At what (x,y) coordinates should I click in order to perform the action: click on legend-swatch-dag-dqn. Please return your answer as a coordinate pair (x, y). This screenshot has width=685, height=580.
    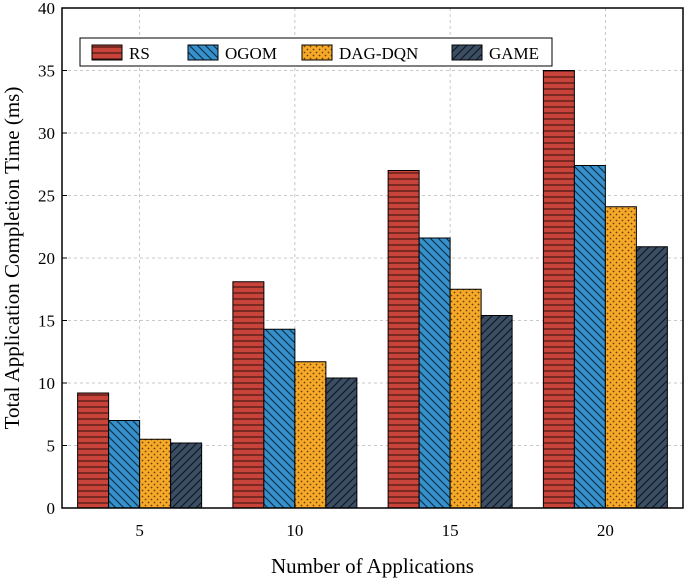
    Looking at the image, I should click on (317, 52).